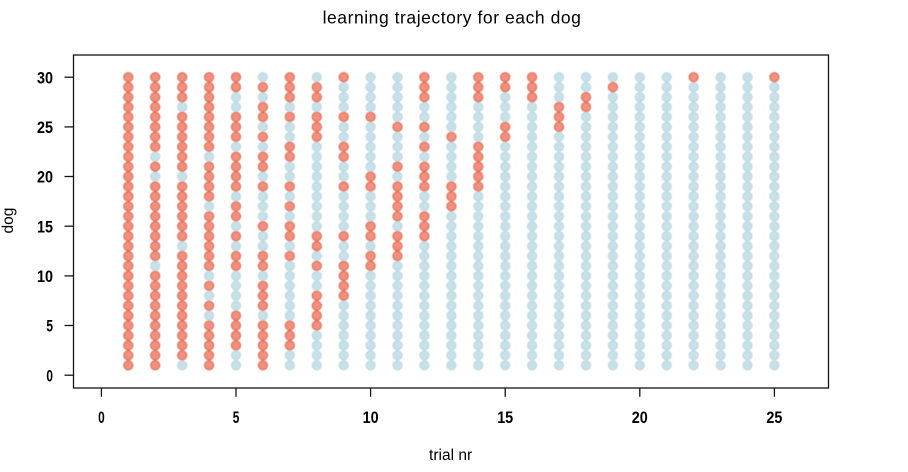 This screenshot has height=472, width=908. Describe the element at coordinates (45, 78) in the screenshot. I see `svg-text: 30` at that location.